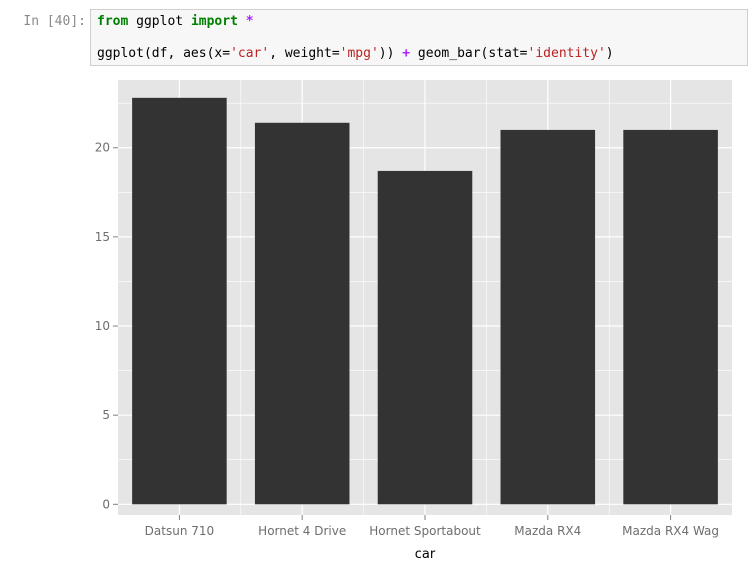  I want to click on string-car: 'car', so click(250, 53).